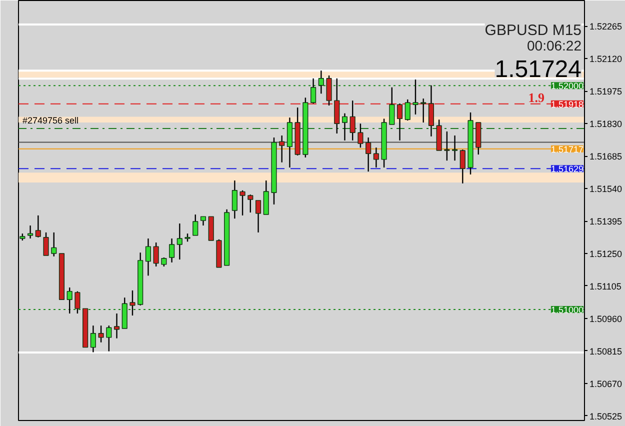  Describe the element at coordinates (538, 69) in the screenshot. I see `annotation: 1.51724` at that location.